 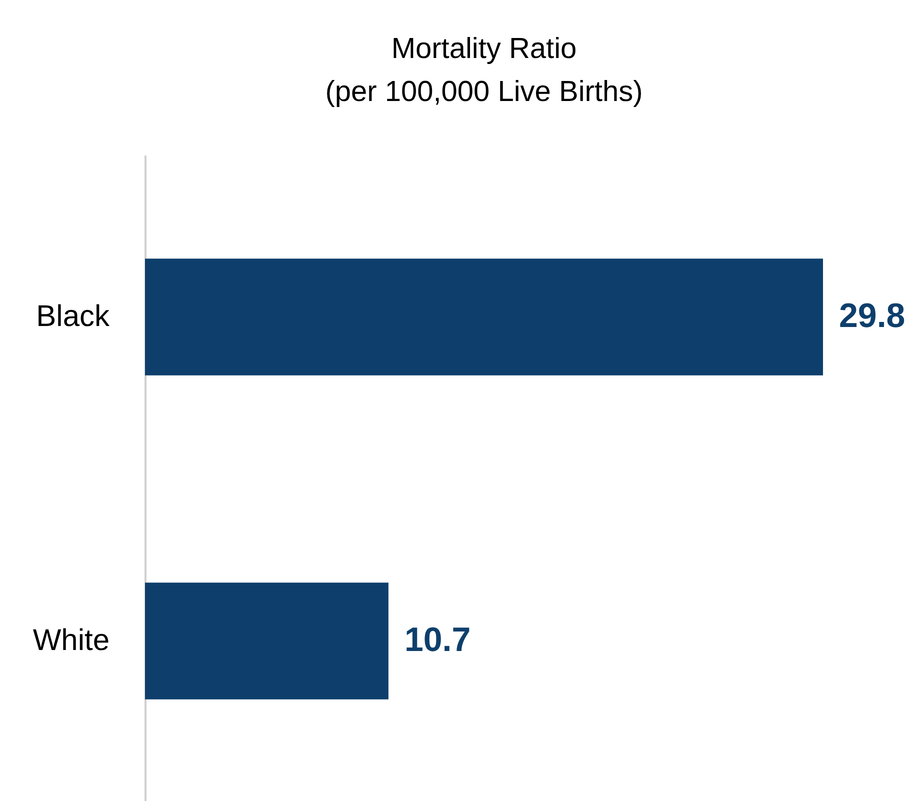 What do you see at coordinates (484, 49) in the screenshot?
I see `chart-title: Mortality Ratio` at bounding box center [484, 49].